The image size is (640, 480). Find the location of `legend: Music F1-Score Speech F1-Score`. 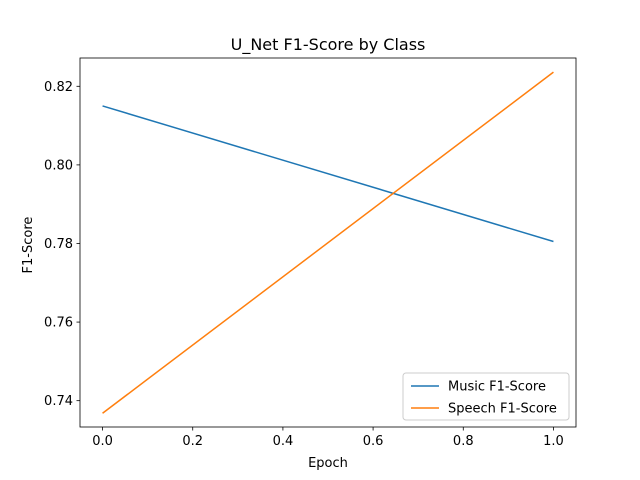

legend: Music F1-Score Speech F1-Score is located at coordinates (486, 396).